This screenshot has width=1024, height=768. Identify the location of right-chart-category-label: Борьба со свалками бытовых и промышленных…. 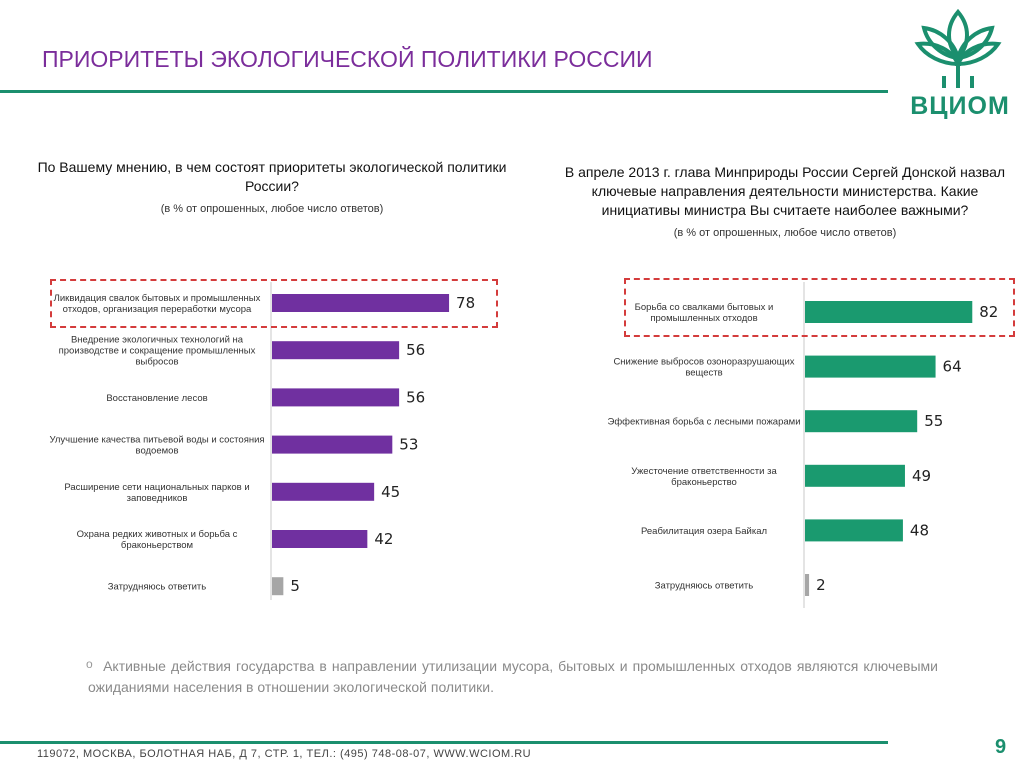
(704, 313).